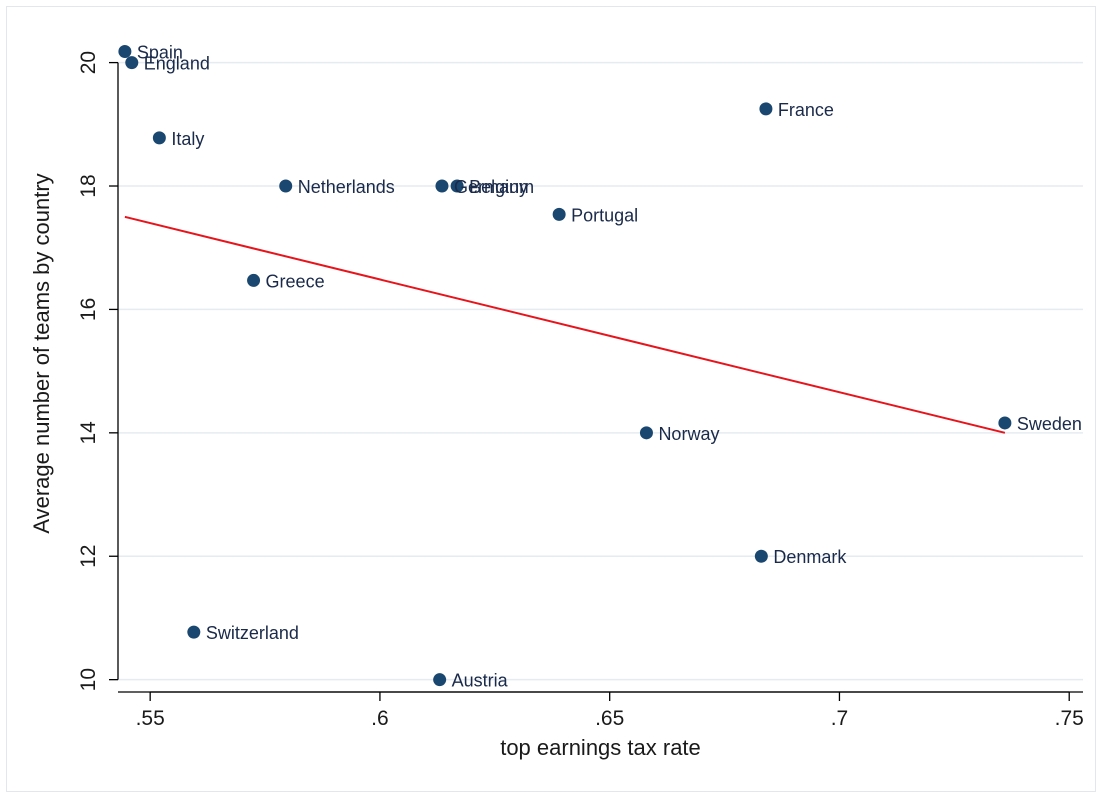 The height and width of the screenshot is (798, 1102). I want to click on x-tick-label: .7, so click(840, 718).